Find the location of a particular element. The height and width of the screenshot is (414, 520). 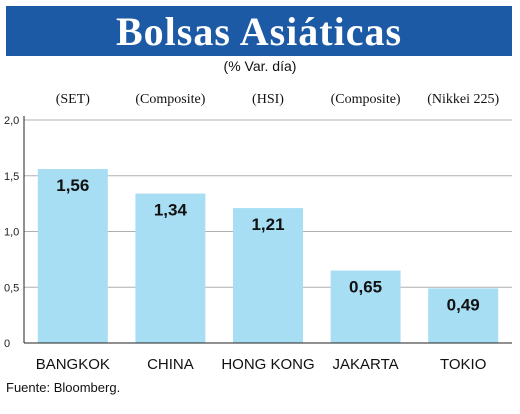

bar-value-label: 1,21 is located at coordinates (267, 224).